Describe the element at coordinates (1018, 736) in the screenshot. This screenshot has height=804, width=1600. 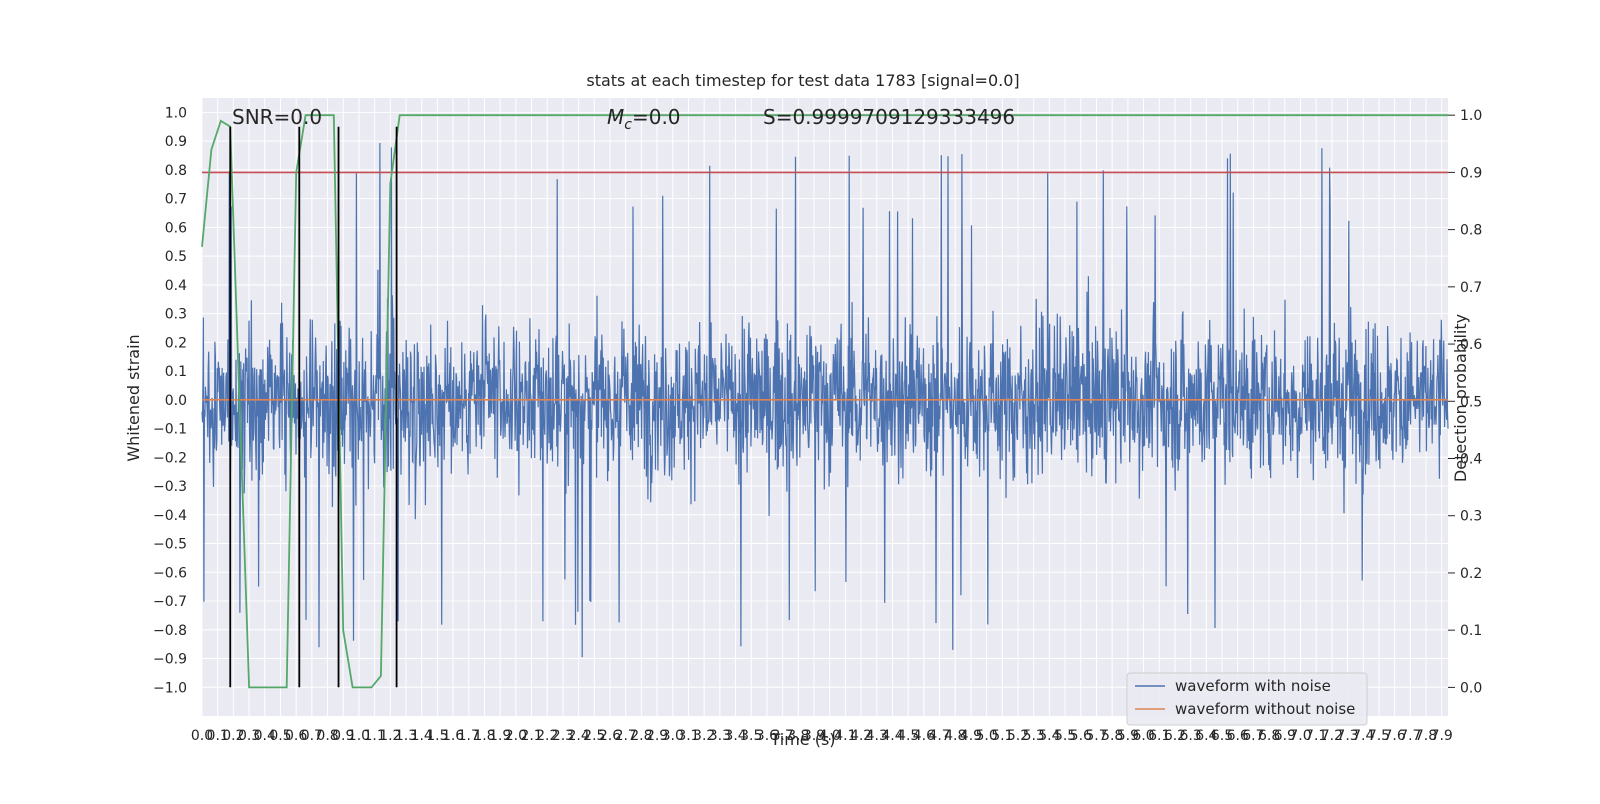
I see `x-tick-label-52: 5.2` at that location.